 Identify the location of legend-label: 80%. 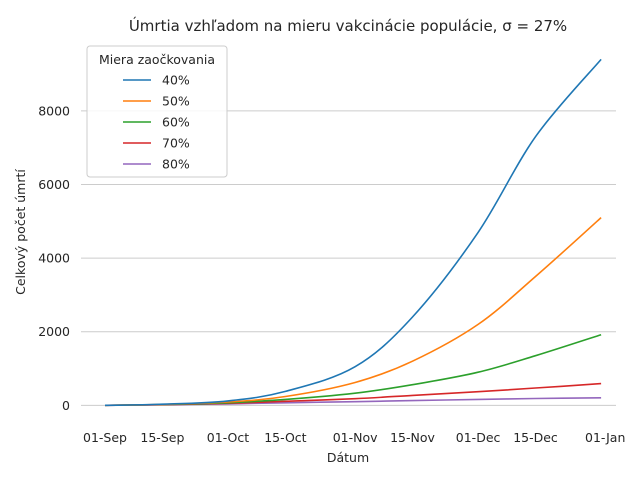
(176, 164).